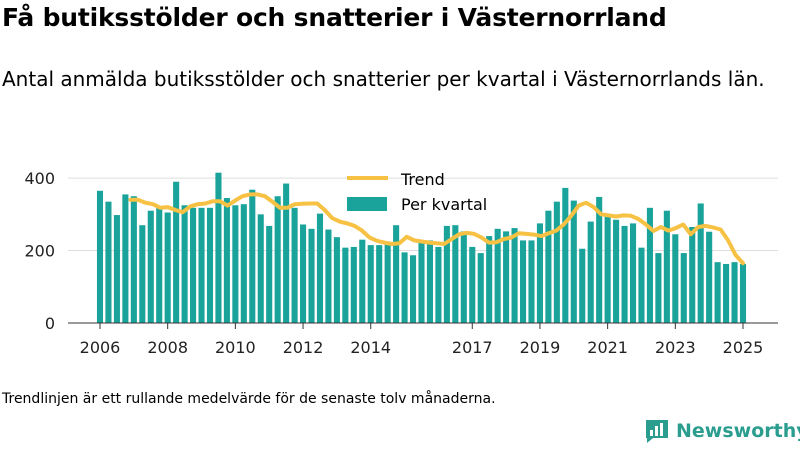  What do you see at coordinates (540, 347) in the screenshot?
I see `x-tick-label: 2019` at bounding box center [540, 347].